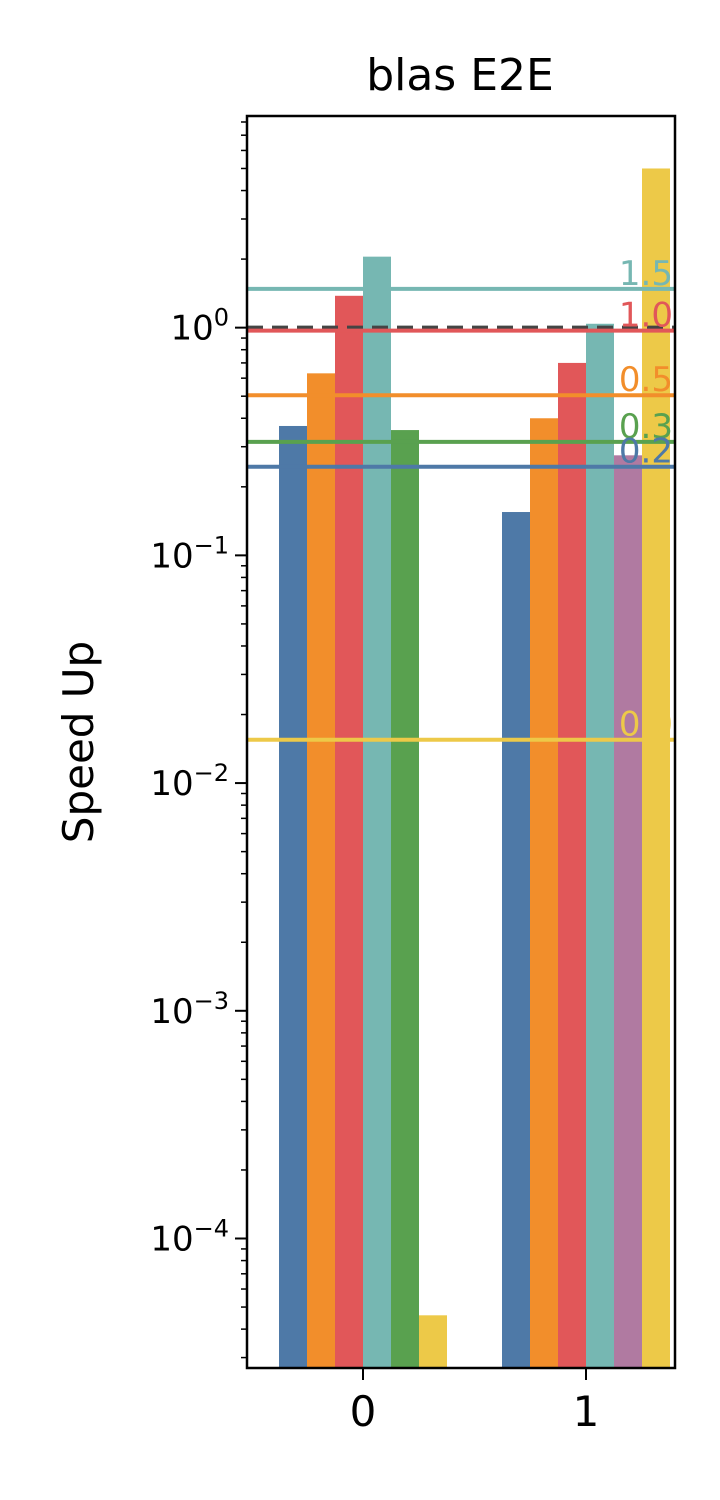 Image resolution: width=720 pixels, height=1500 pixels. What do you see at coordinates (460, 75) in the screenshot?
I see `chart-title: blas E2E` at bounding box center [460, 75].